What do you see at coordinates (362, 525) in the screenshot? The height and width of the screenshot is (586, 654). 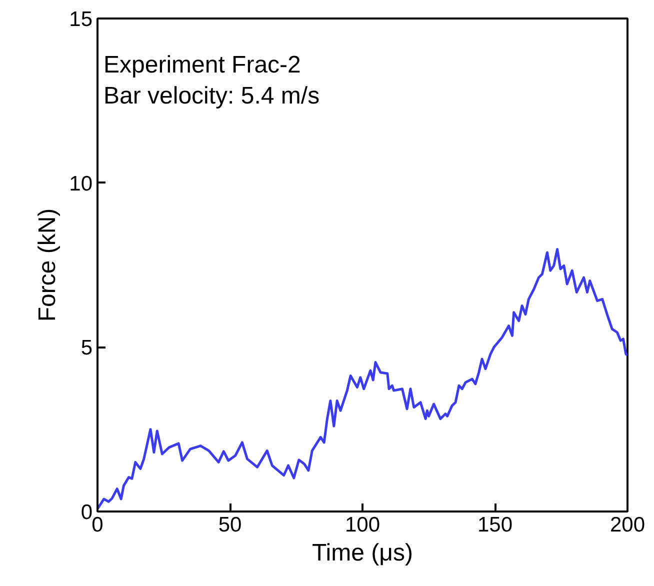 I see `x-tick-label: 100` at bounding box center [362, 525].